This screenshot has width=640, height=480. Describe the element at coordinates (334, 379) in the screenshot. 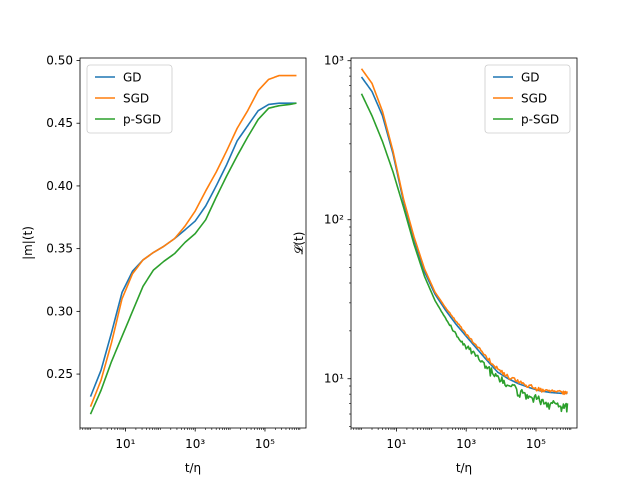

I see `y-tick-label: 10¹` at that location.